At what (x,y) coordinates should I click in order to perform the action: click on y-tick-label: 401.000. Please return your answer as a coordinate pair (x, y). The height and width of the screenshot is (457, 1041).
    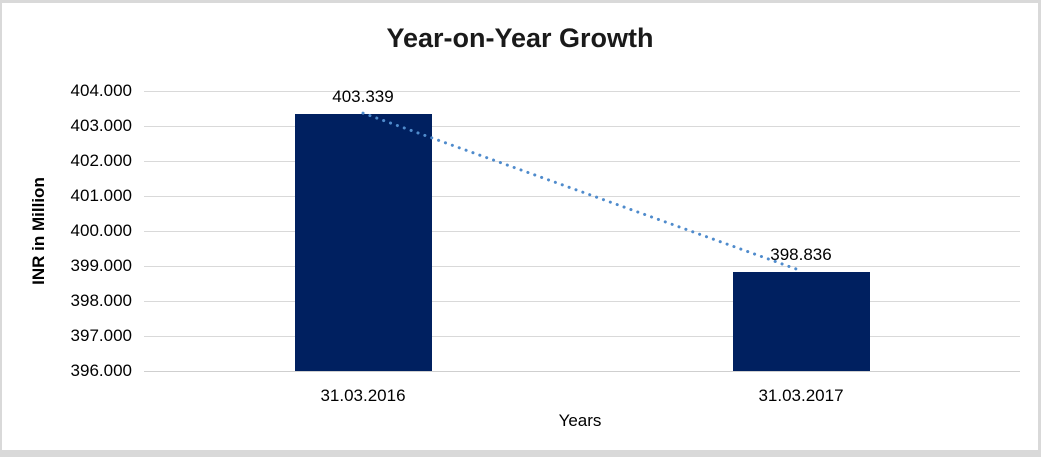
    Looking at the image, I should click on (101, 195).